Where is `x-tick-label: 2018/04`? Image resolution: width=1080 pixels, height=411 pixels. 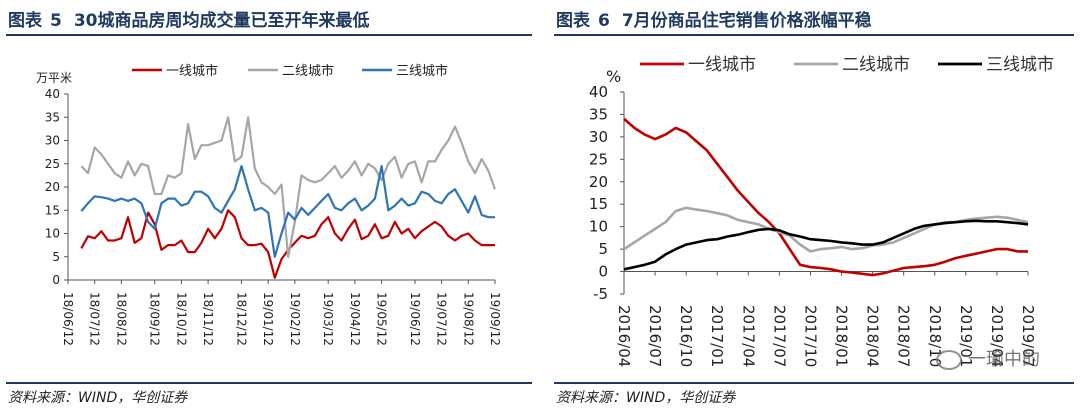
x-tick-label: 2018/04 is located at coordinates (873, 336).